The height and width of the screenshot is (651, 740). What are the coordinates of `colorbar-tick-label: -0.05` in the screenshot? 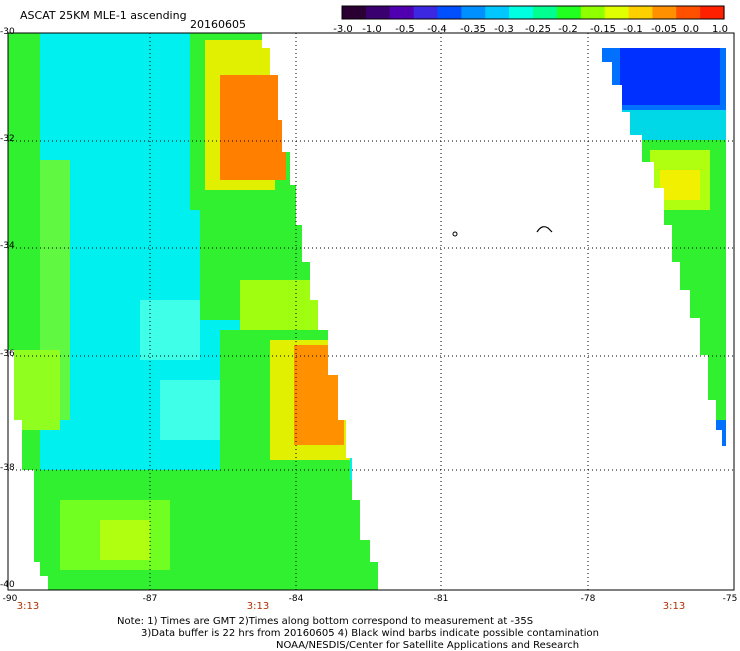 It's located at (664, 29).